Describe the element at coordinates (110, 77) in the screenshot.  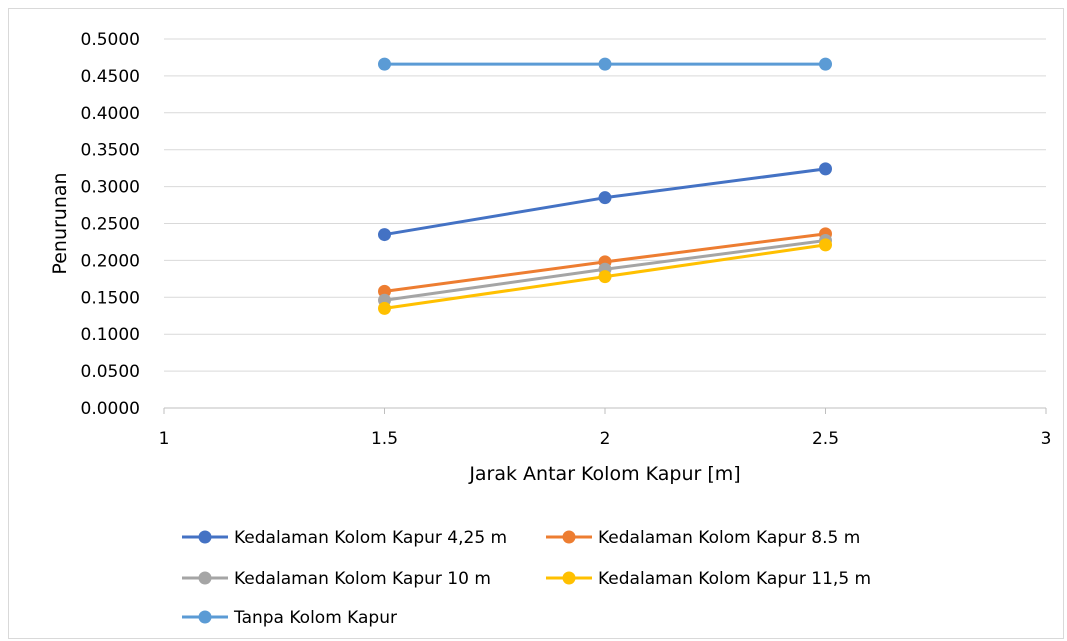
I see `y-tick-label: 0.4500` at that location.